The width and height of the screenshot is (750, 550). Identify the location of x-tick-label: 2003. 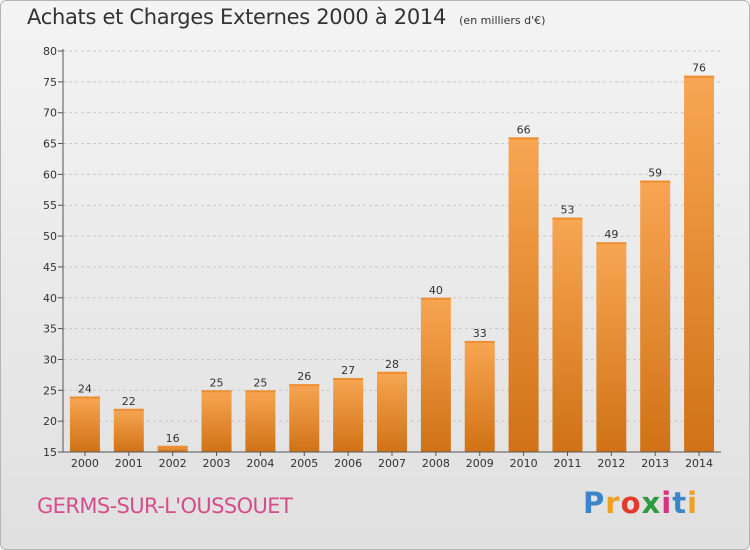
(217, 463).